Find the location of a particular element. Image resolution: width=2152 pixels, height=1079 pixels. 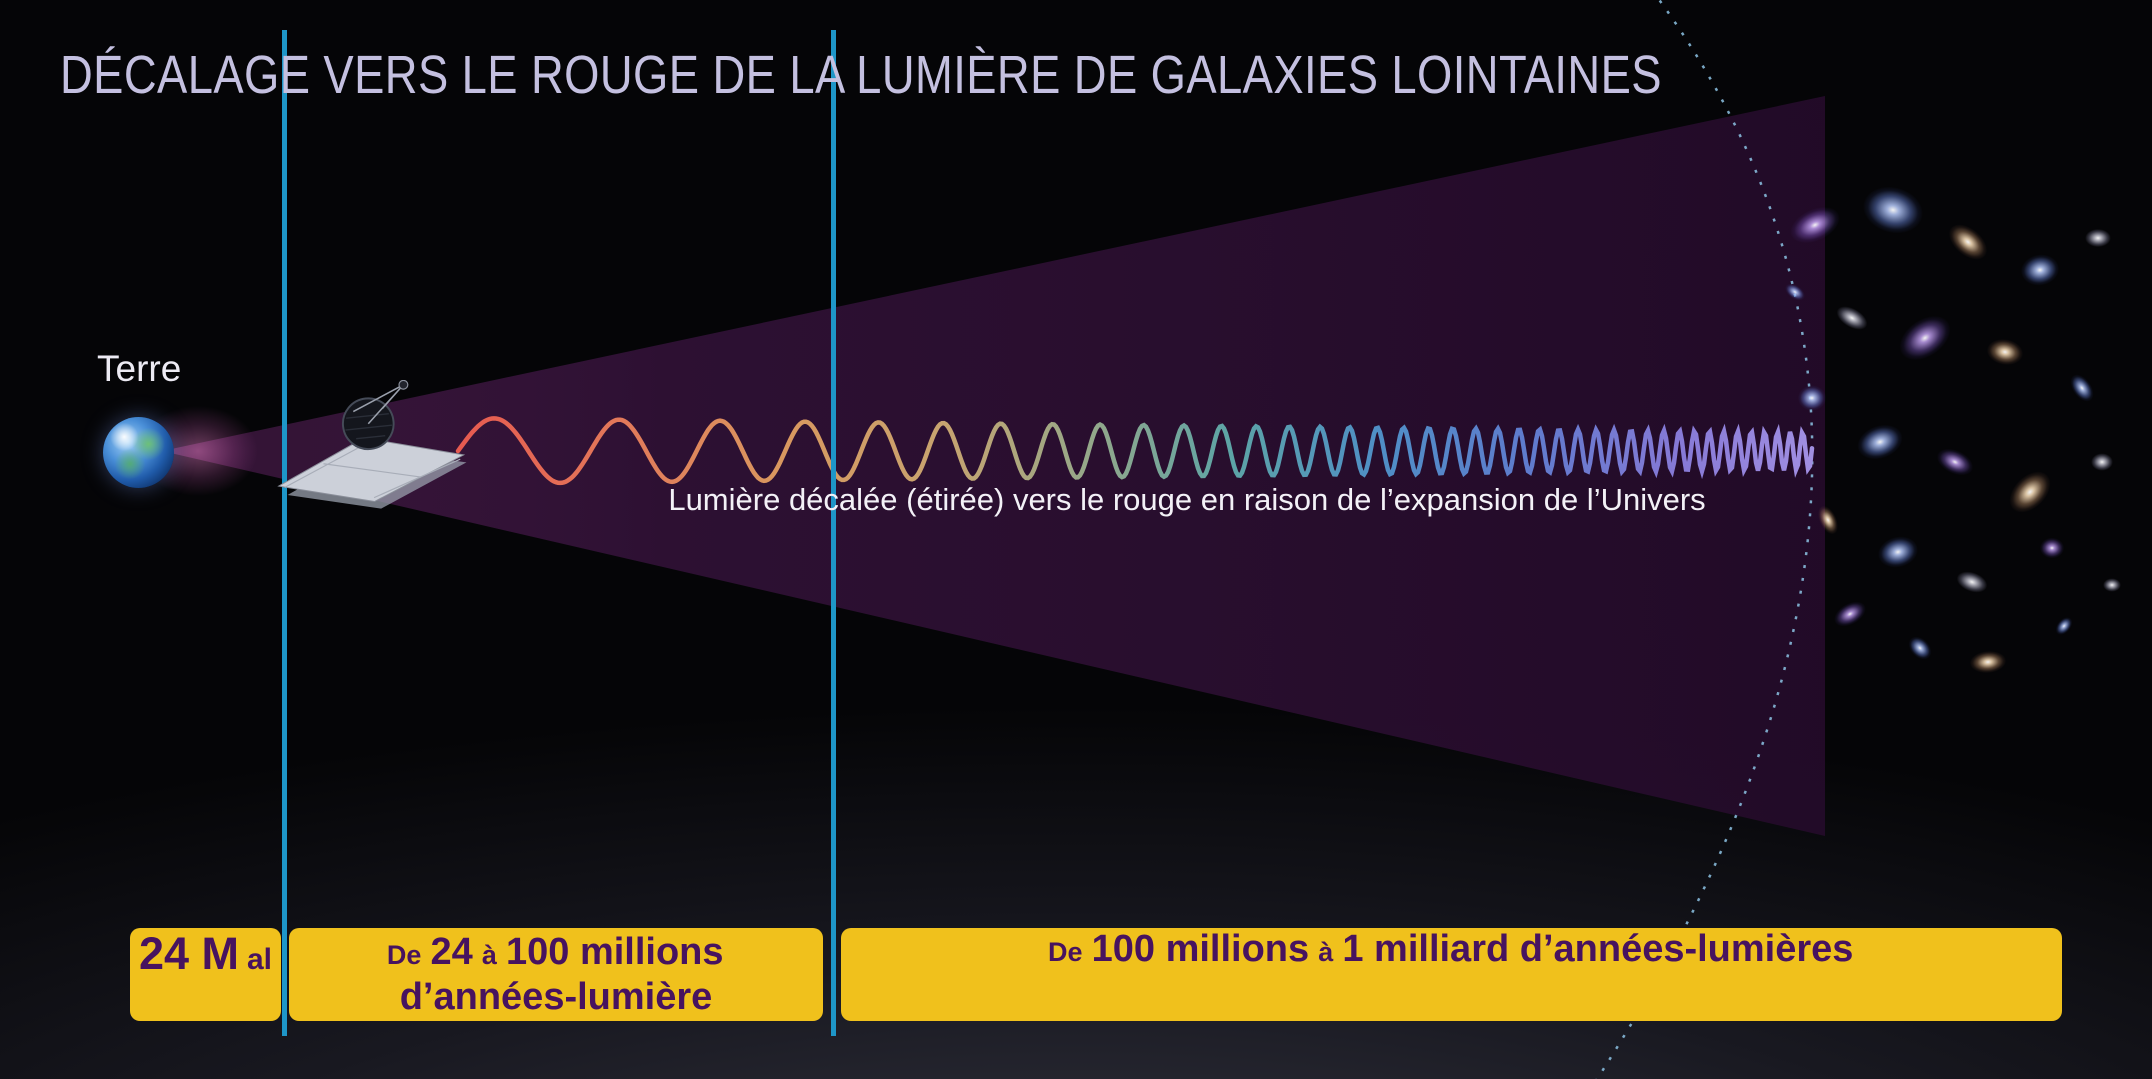

range-to: 1 milliard d’années-lumières is located at coordinates (1598, 949).